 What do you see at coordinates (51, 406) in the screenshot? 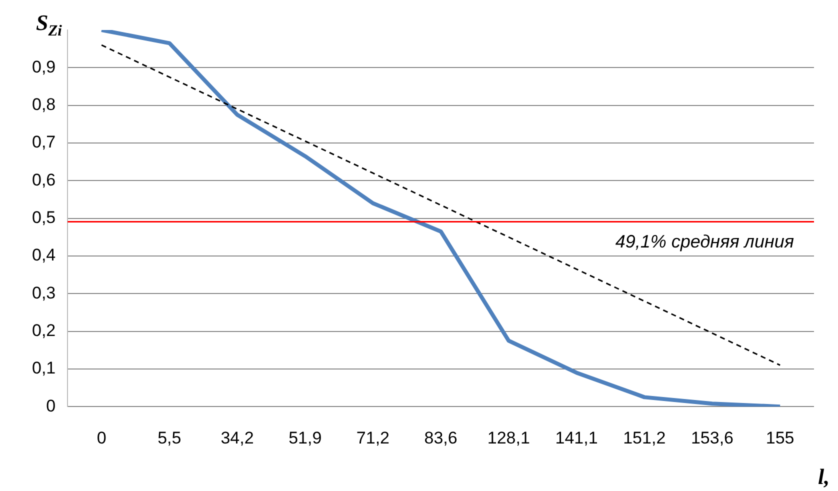
I see `y-tick-label: 0` at bounding box center [51, 406].